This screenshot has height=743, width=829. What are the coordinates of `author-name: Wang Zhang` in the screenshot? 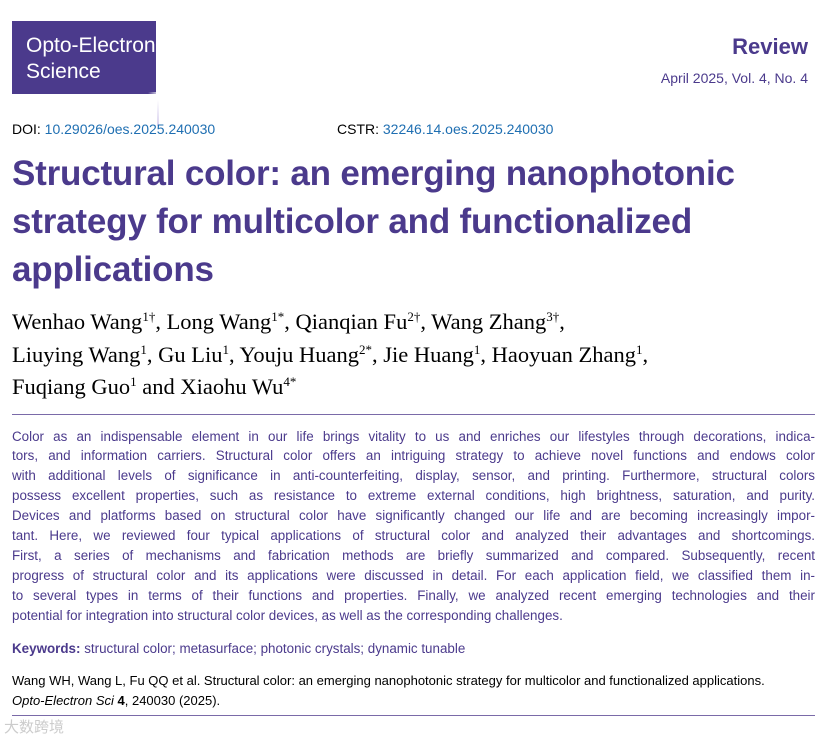 It's located at (489, 321).